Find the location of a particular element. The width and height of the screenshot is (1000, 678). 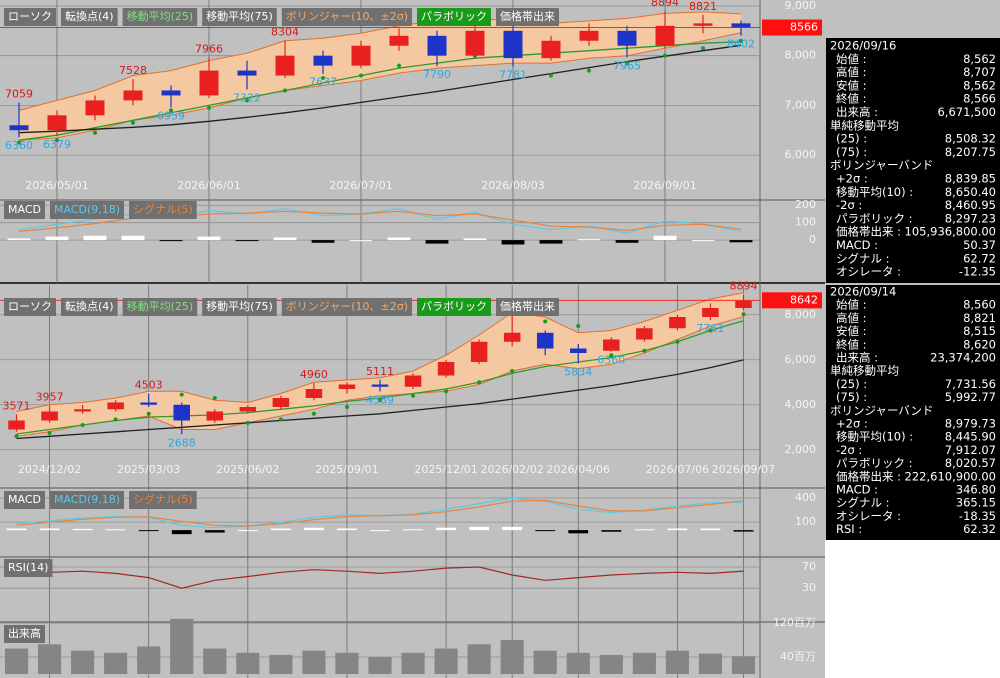

info-label: (25) : is located at coordinates (851, 139).